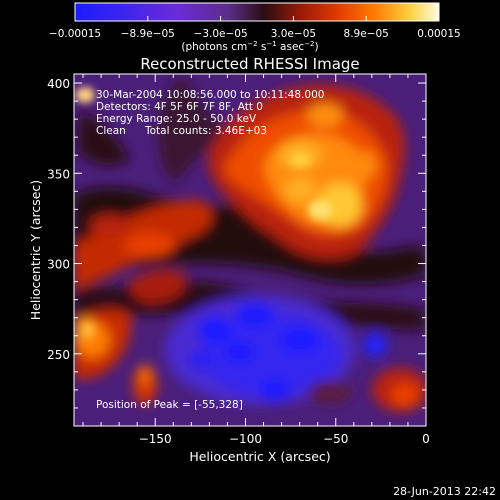 The width and height of the screenshot is (500, 500). I want to click on info-detectors: Detectors: 4F 5F 6F 7F 8F, Att 0, so click(179, 107).